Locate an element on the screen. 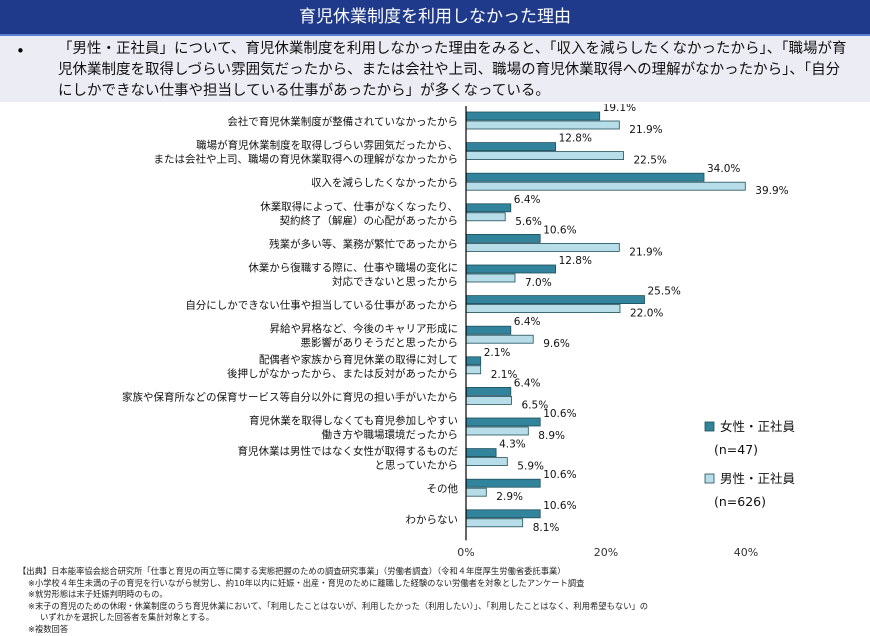  category-label: 残業が多い等、業務が繁忙であったから is located at coordinates (363, 243).